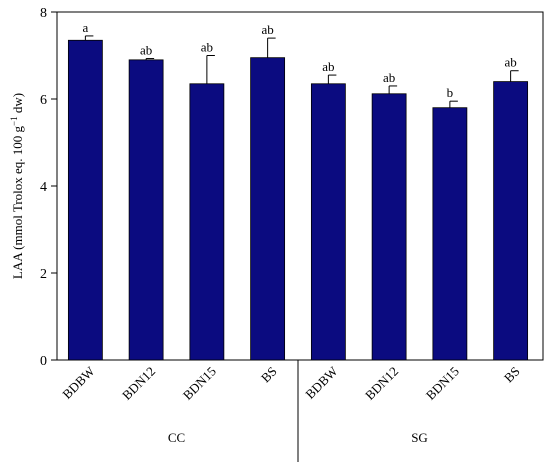  What do you see at coordinates (43, 274) in the screenshot?
I see `y-tick-label: 2` at bounding box center [43, 274].